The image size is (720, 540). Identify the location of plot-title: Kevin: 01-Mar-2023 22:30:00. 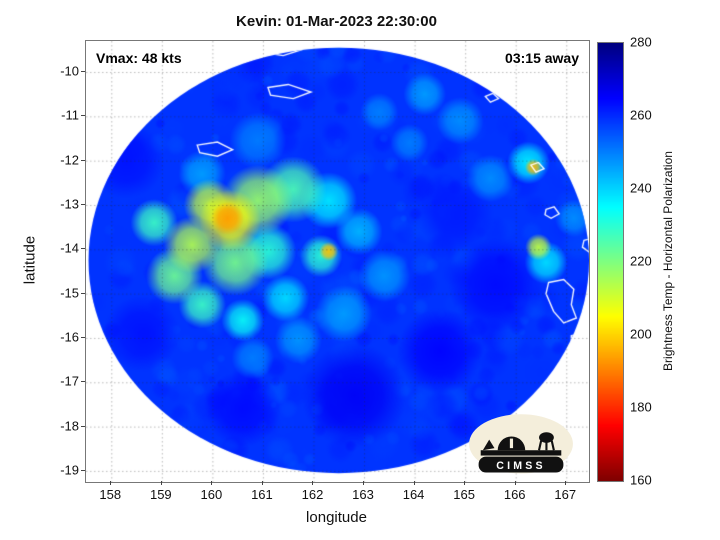
(336, 21).